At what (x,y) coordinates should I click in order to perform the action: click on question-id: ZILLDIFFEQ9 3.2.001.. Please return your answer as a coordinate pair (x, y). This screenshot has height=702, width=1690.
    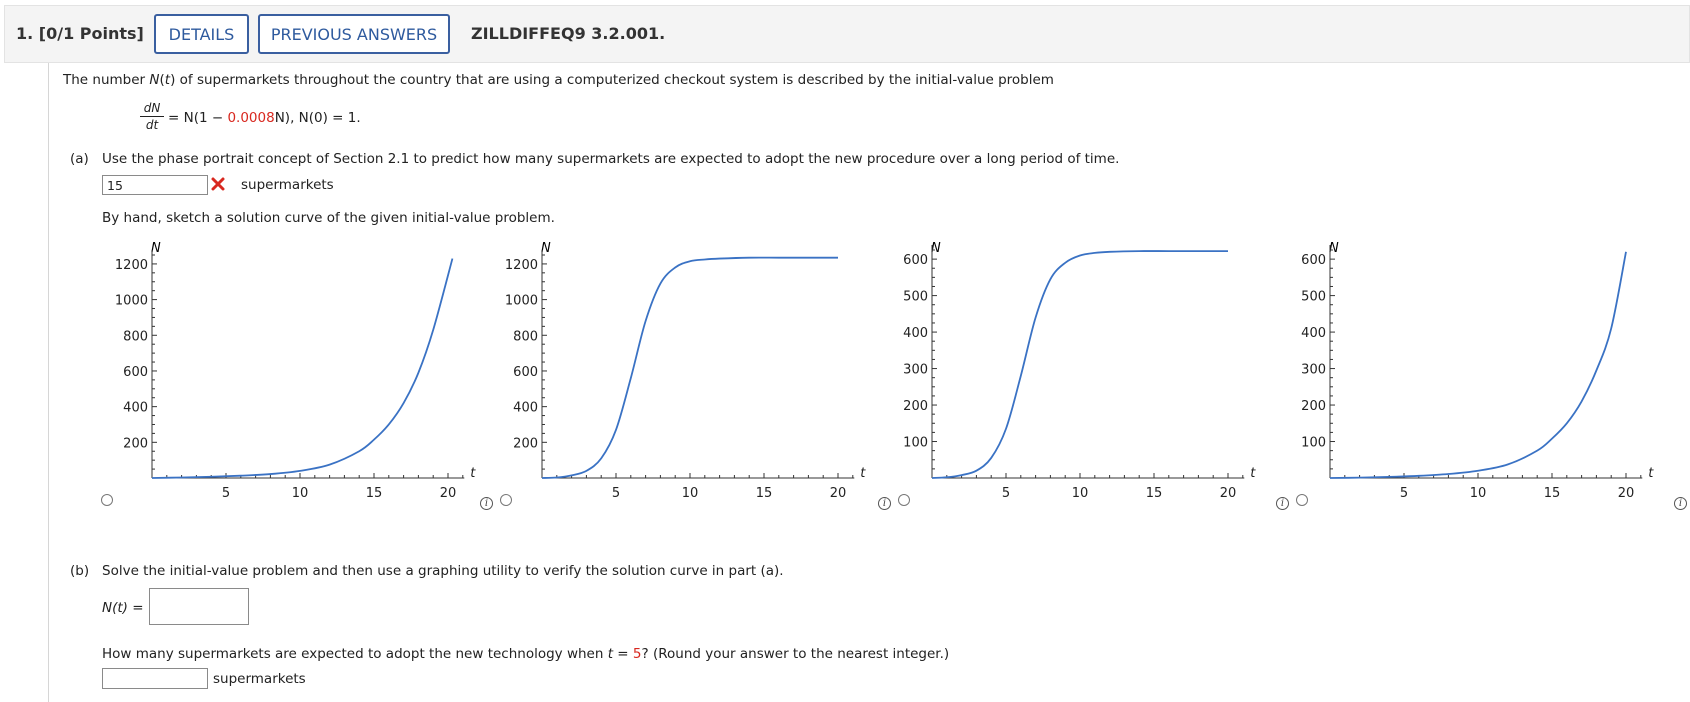
    Looking at the image, I should click on (568, 33).